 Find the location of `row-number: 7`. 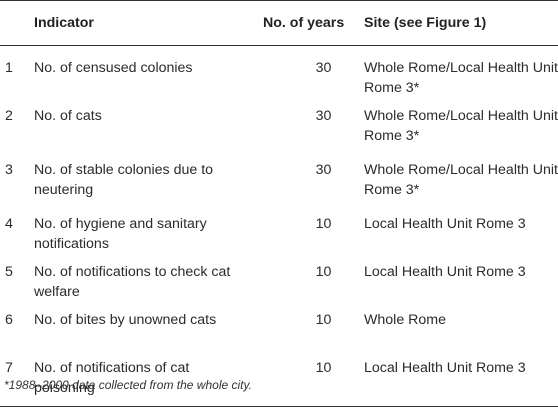

row-number: 7 is located at coordinates (13, 380).